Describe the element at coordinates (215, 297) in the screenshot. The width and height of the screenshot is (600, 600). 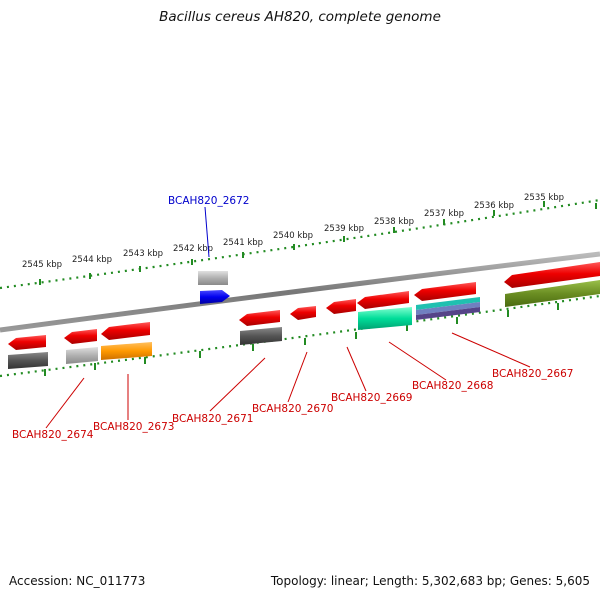
I see `highlighted-gene-arrow` at that location.